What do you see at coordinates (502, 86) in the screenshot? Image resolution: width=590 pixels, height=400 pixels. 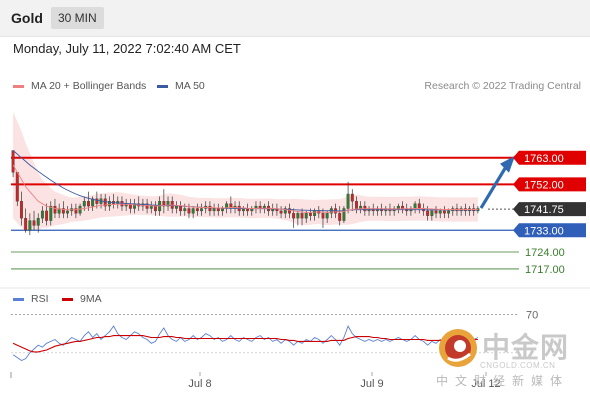 I see `research-credit: Research © 2022 Trading Central` at bounding box center [502, 86].